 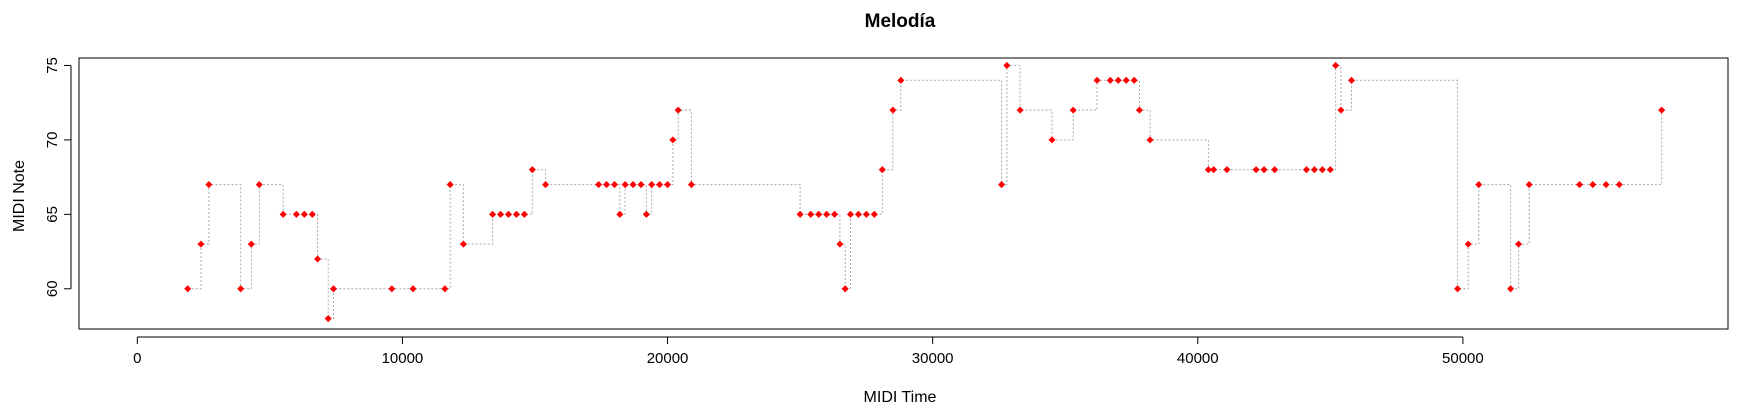 I want to click on y-tick-label: 65, so click(x=52, y=214).